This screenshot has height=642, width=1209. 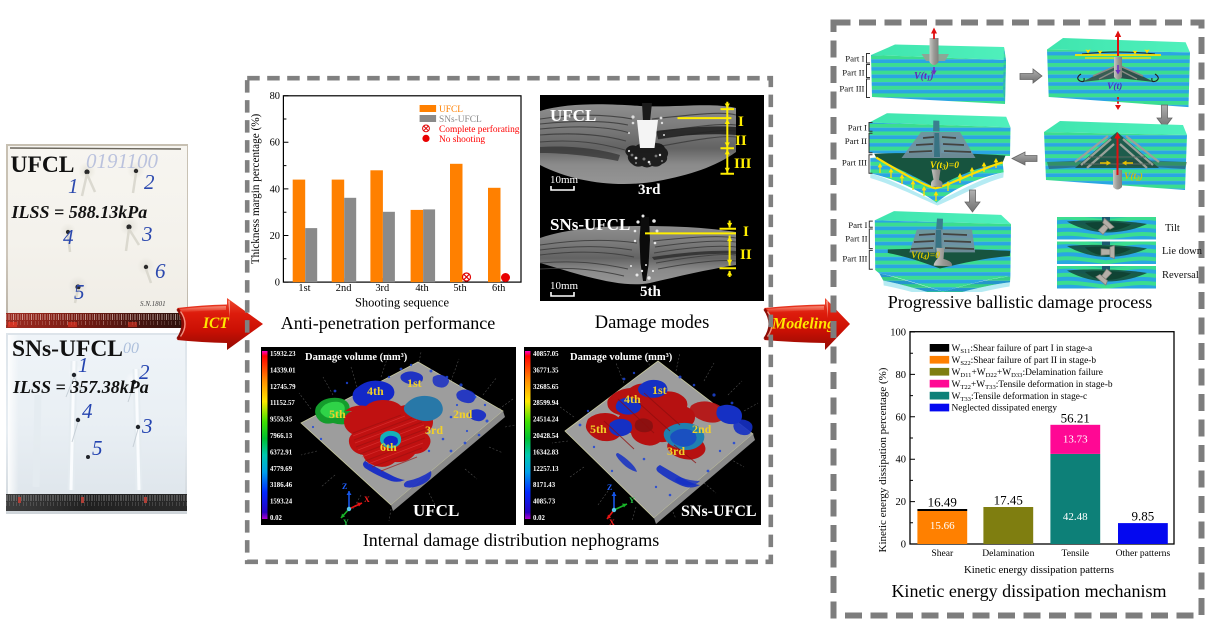 I want to click on svg-text: 1593.24, so click(x=281, y=502).